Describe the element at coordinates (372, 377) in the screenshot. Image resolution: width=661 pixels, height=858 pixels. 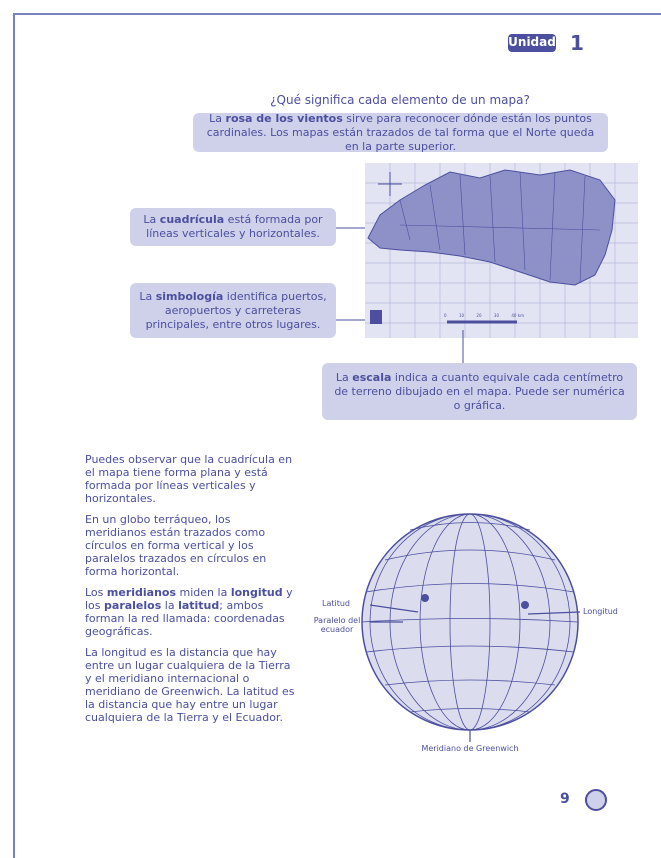
I see `bold-text: escala` at that location.